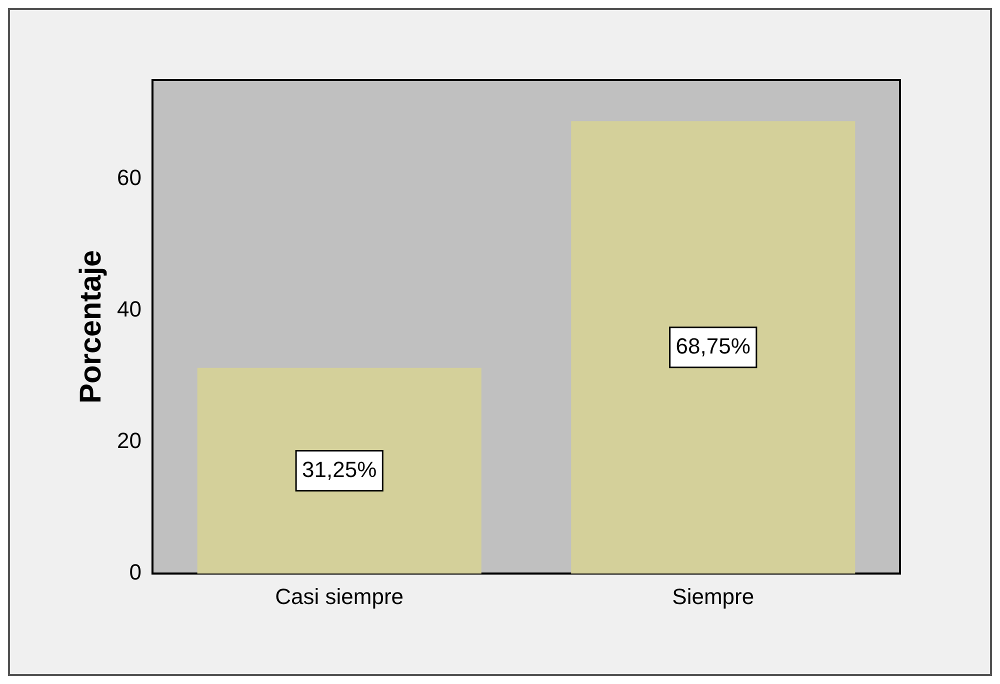  What do you see at coordinates (339, 596) in the screenshot?
I see `x-tick-label: Casi siempre` at bounding box center [339, 596].